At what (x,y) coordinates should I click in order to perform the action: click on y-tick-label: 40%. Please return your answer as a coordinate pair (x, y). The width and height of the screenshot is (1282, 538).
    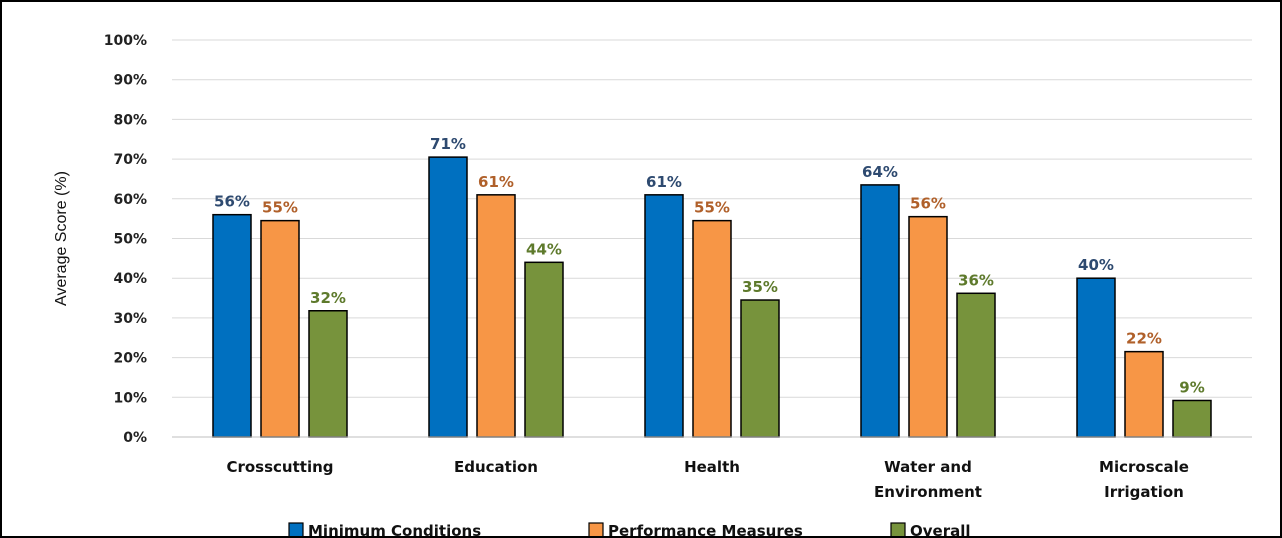
    Looking at the image, I should click on (130, 279).